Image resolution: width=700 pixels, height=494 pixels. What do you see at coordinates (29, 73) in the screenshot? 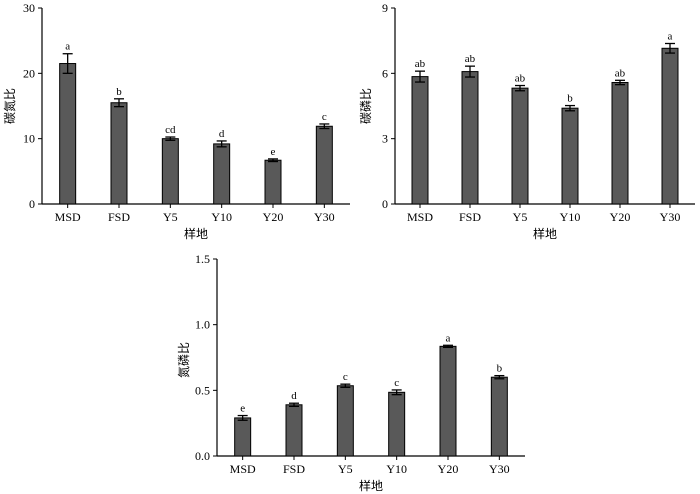
I see `y-tick-label: 20` at bounding box center [29, 73].